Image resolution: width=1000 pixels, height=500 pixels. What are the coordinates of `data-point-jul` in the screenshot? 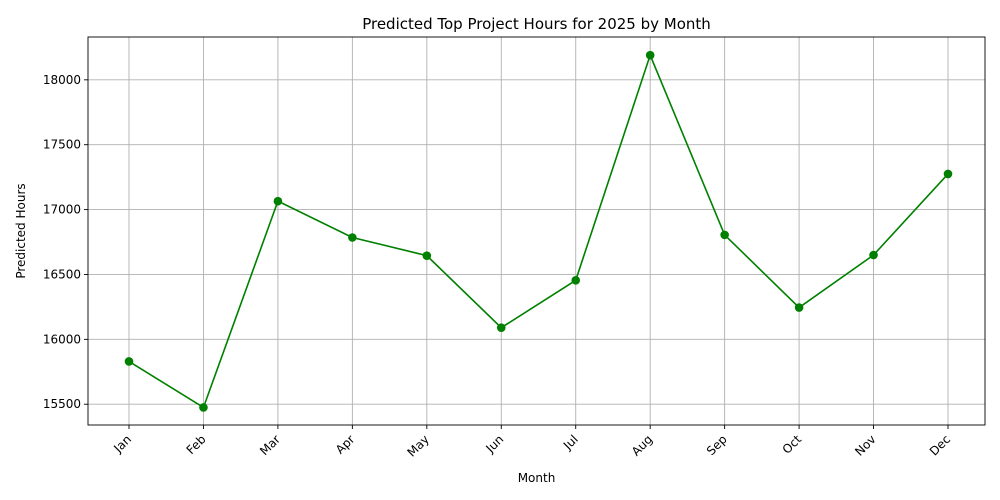 It's located at (576, 280).